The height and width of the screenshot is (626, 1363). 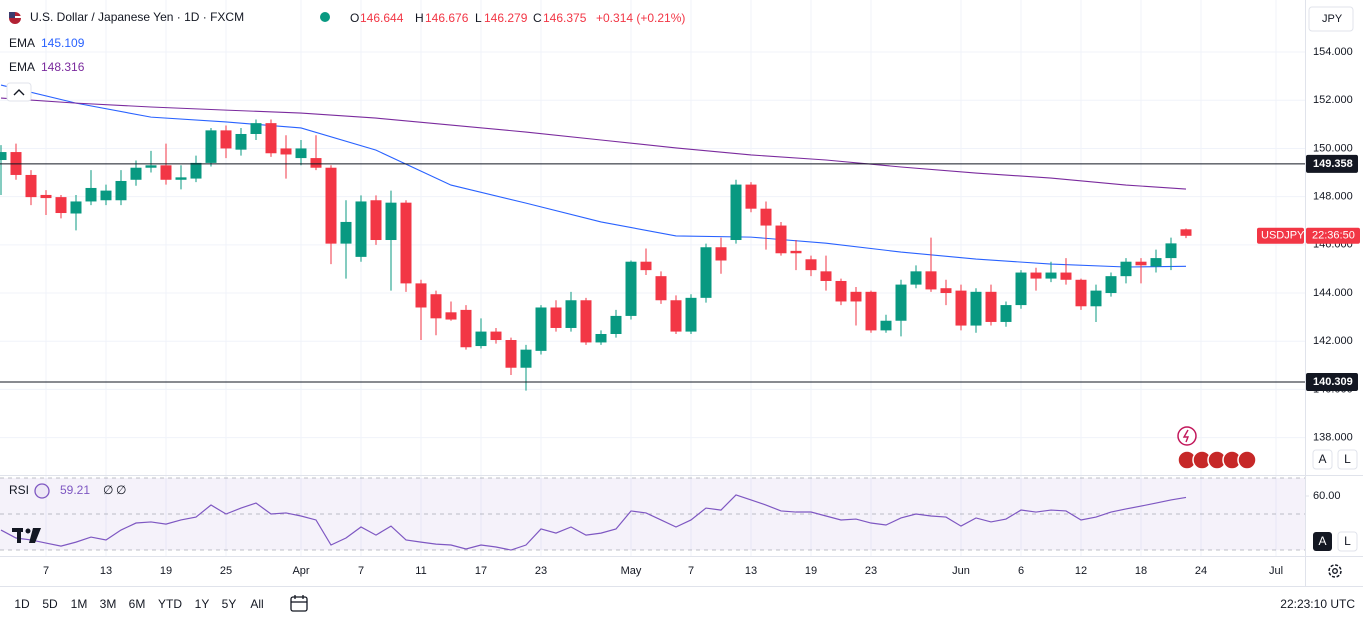 I want to click on settings-button, so click(x=1335, y=571).